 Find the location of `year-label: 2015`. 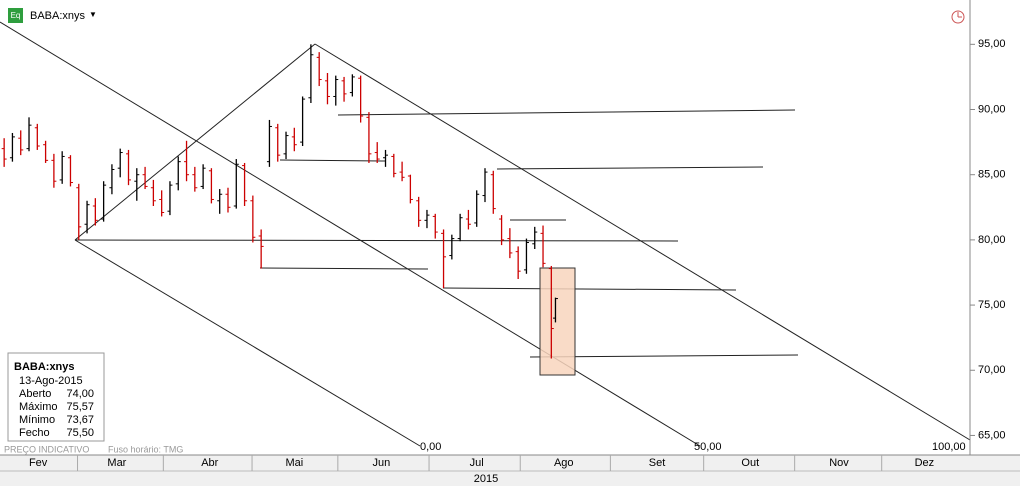

year-label: 2015 is located at coordinates (486, 479).